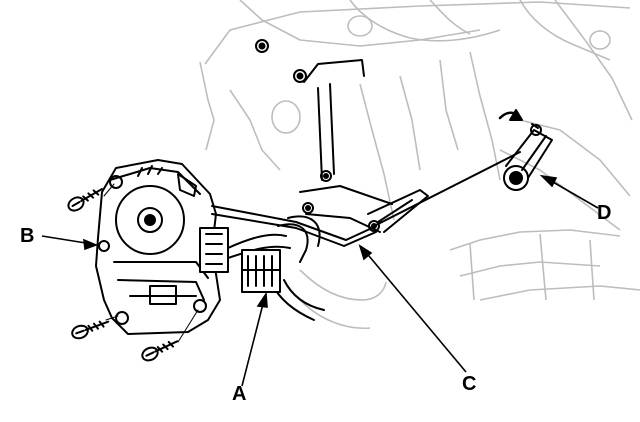  What do you see at coordinates (469, 384) in the screenshot?
I see `callout-c-link-rod: C` at bounding box center [469, 384].